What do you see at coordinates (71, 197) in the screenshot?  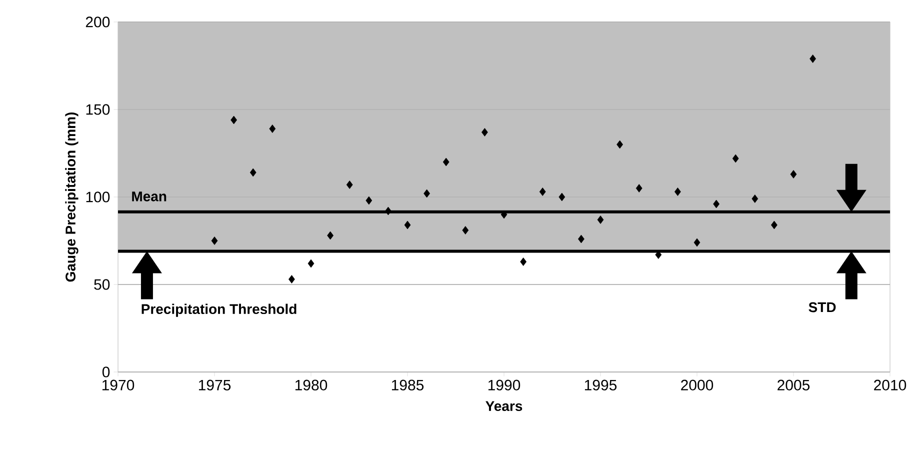 I see `y-axis-title: Gauge Precipitation (mm)` at bounding box center [71, 197].